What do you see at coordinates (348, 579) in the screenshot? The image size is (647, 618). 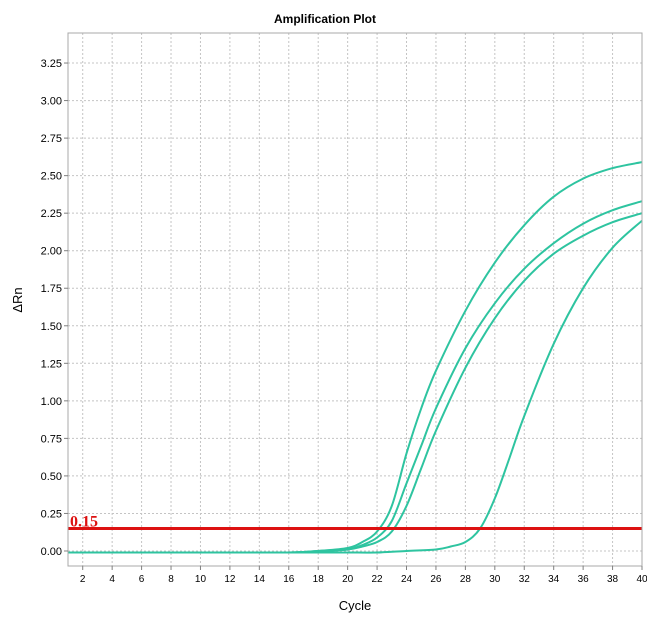 I see `x-tick-label: 20` at bounding box center [348, 579].